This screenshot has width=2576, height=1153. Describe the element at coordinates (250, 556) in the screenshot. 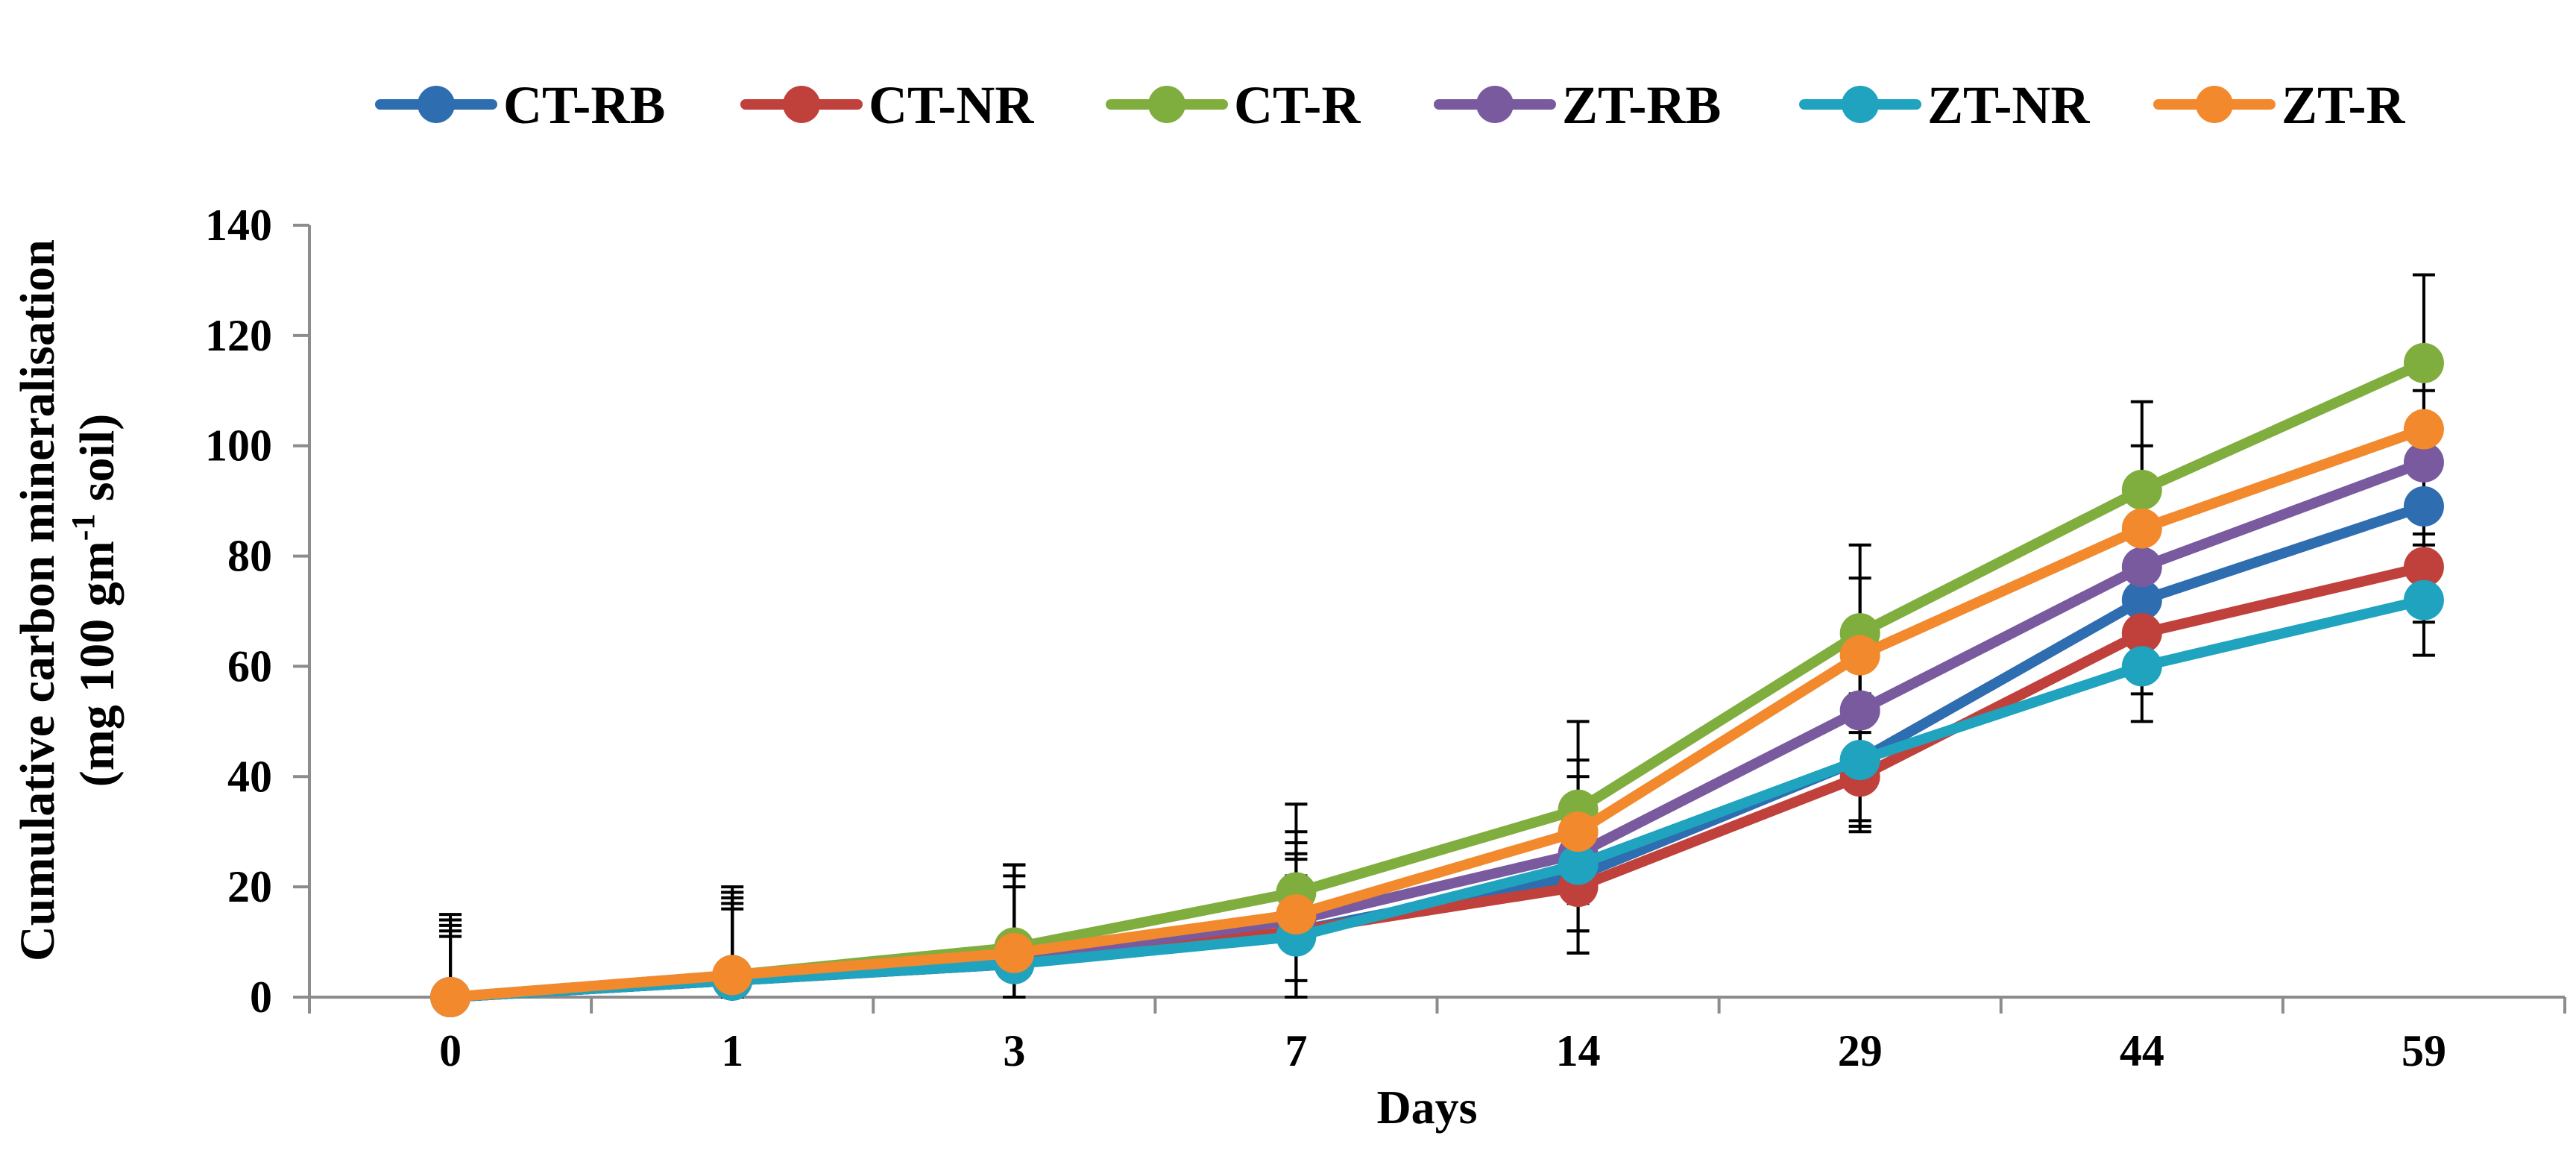

I see `y-tick-label: 80` at that location.